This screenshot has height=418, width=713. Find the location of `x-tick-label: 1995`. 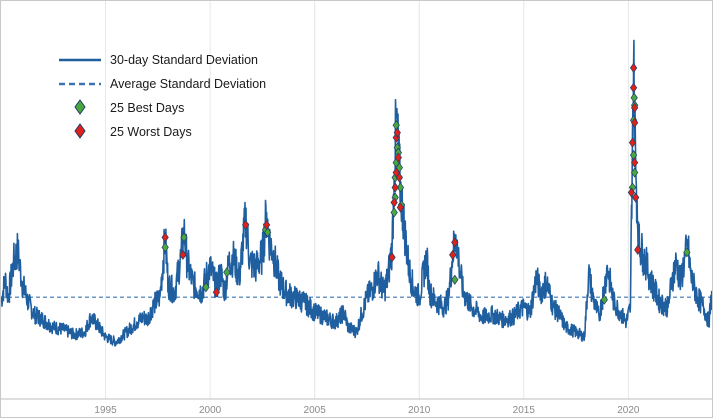

x-tick-label: 1995 is located at coordinates (105, 410).